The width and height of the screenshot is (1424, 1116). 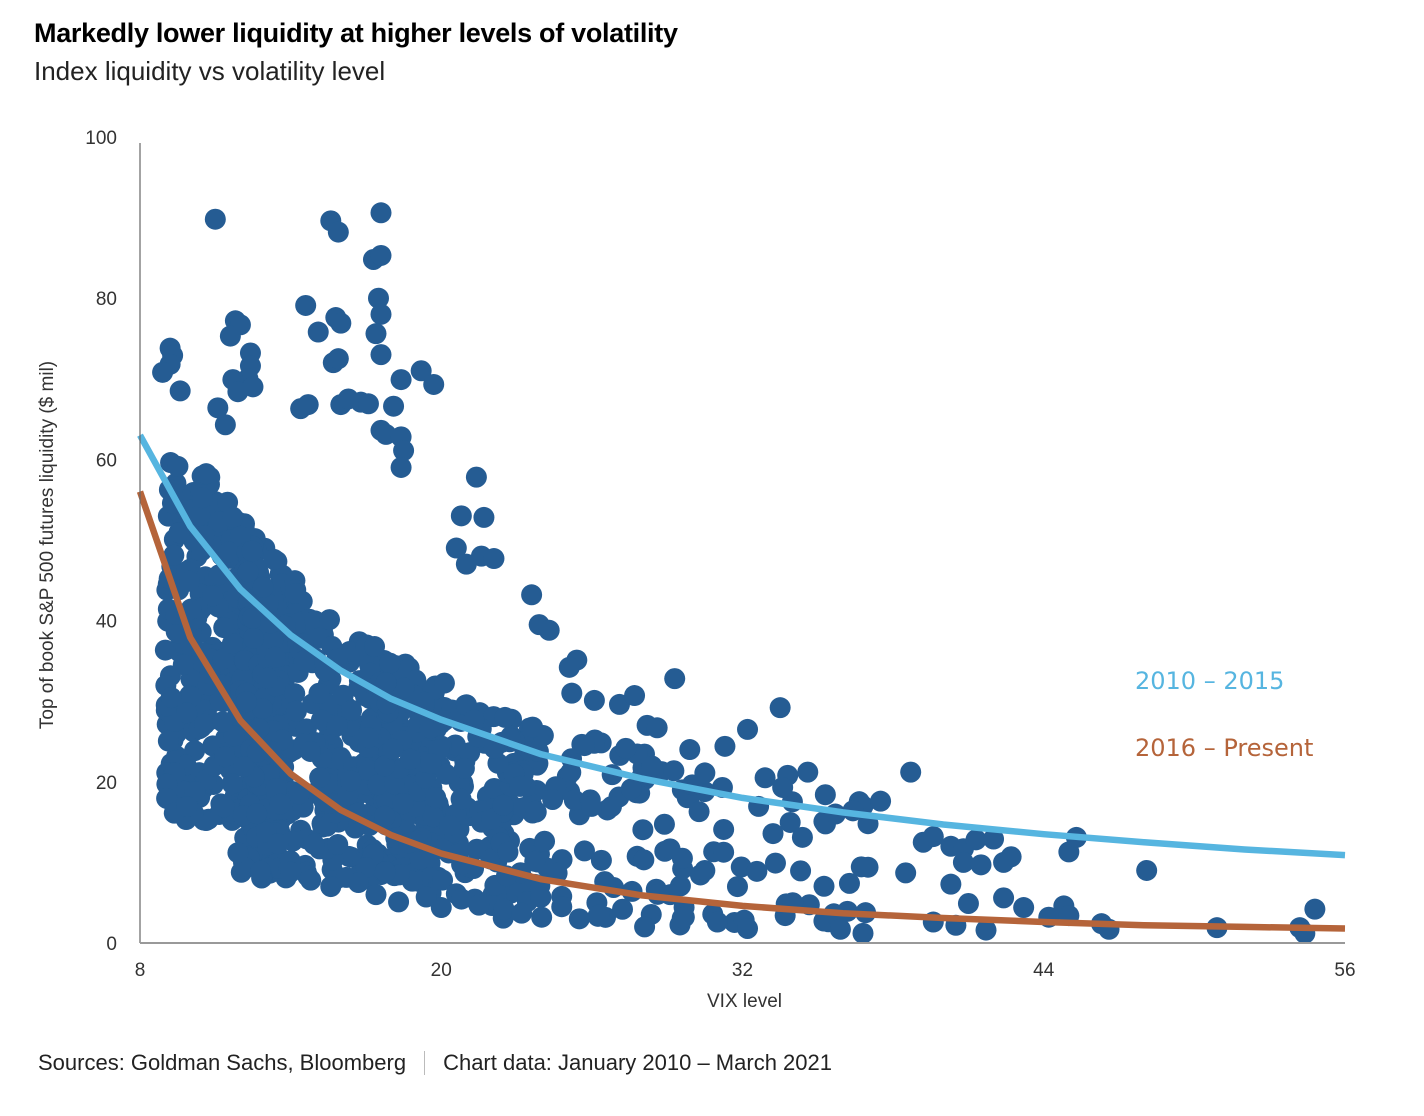 What do you see at coordinates (101, 138) in the screenshot?
I see `y-tick-label: 100` at bounding box center [101, 138].